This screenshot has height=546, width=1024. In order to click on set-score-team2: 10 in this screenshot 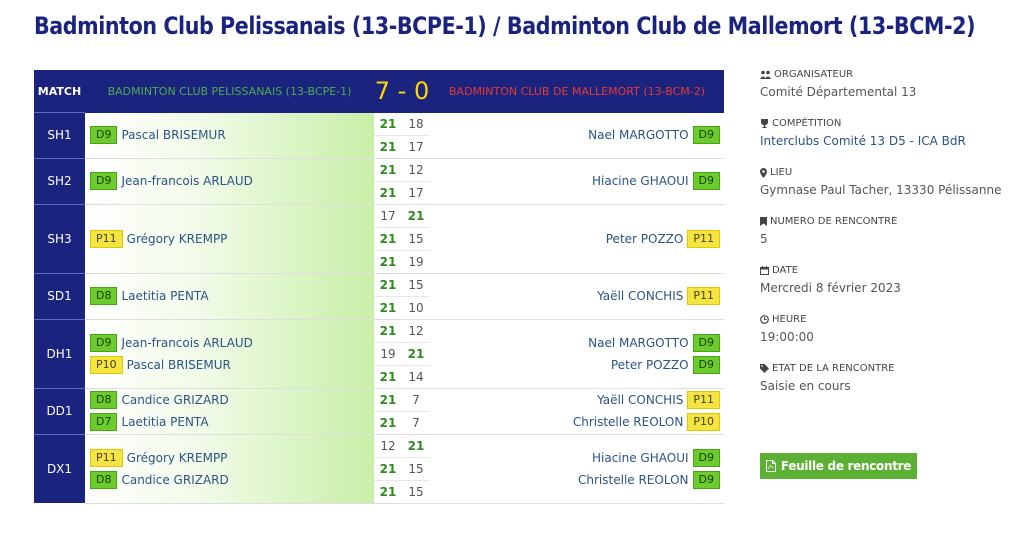, I will do `click(416, 307)`.